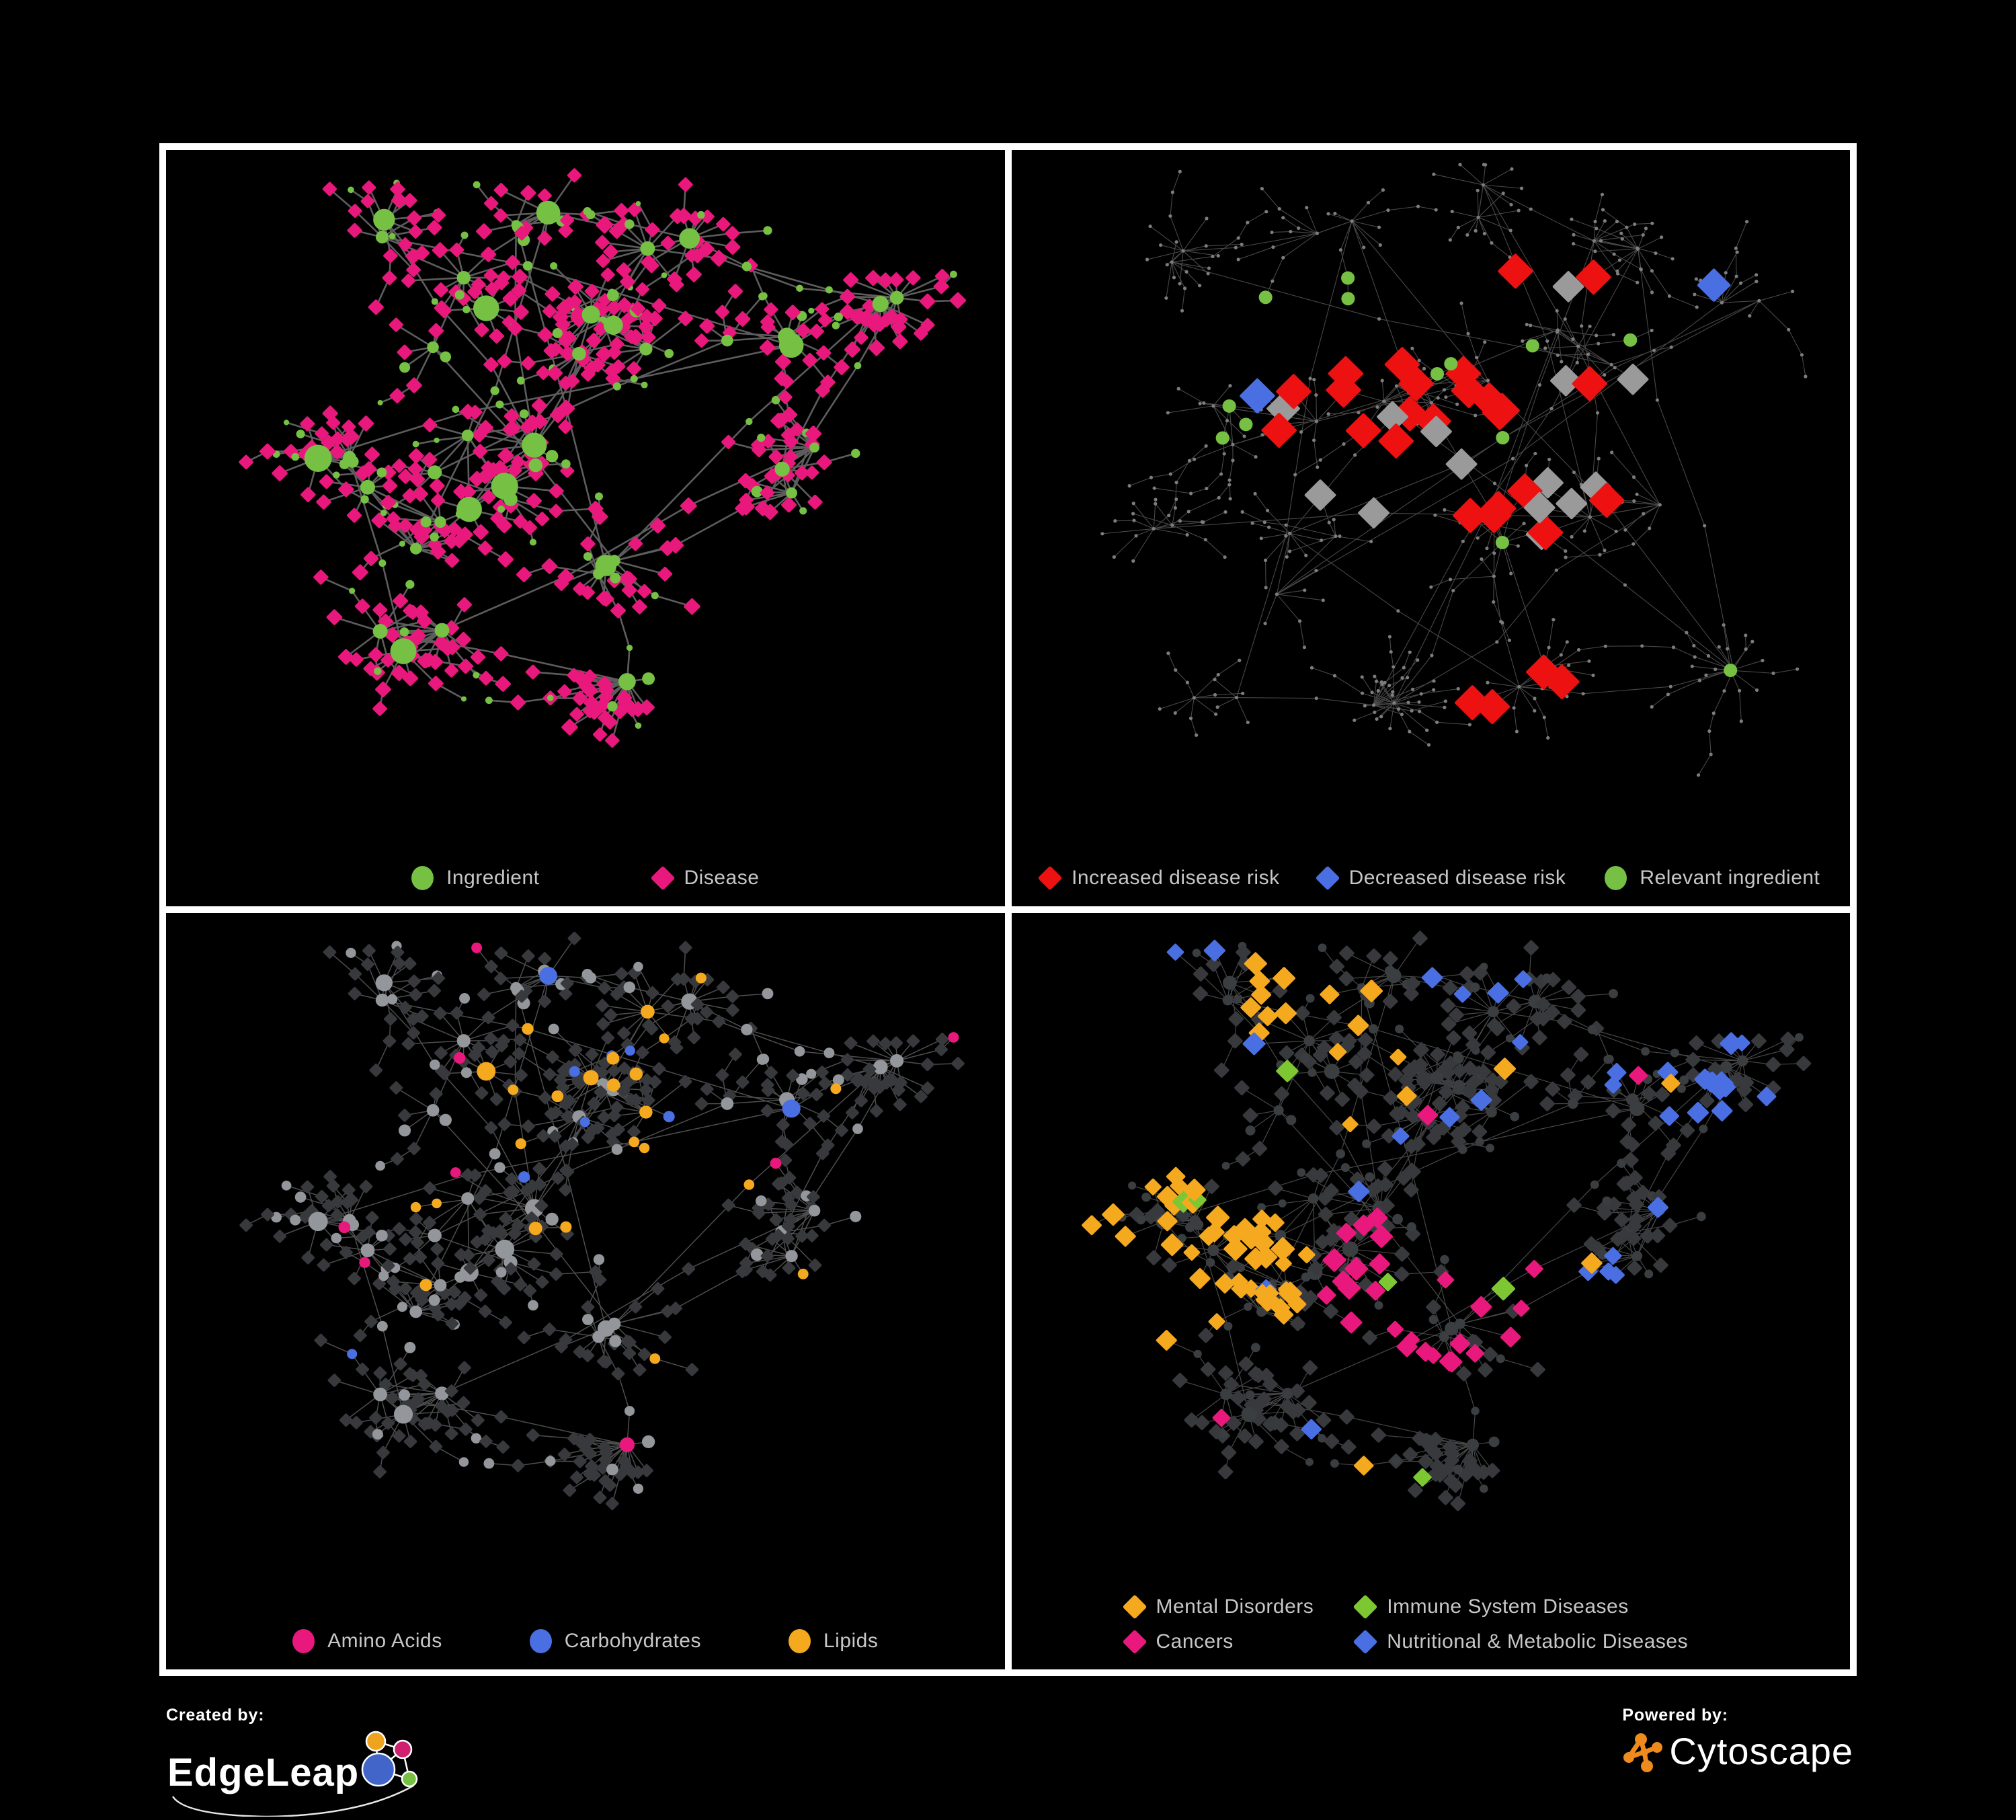 Image resolution: width=2016 pixels, height=1820 pixels. What do you see at coordinates (1454, 470) in the screenshot?
I see `network-disease-risk` at bounding box center [1454, 470].